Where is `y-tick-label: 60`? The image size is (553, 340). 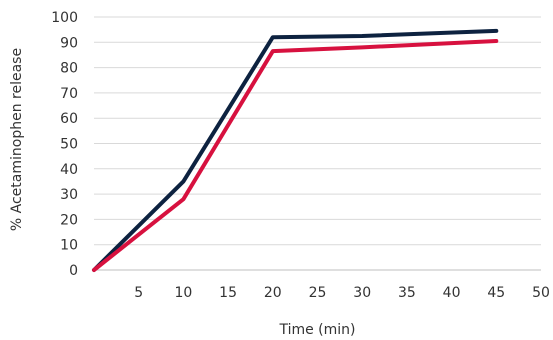
y-tick-label: 60 is located at coordinates (69, 119).